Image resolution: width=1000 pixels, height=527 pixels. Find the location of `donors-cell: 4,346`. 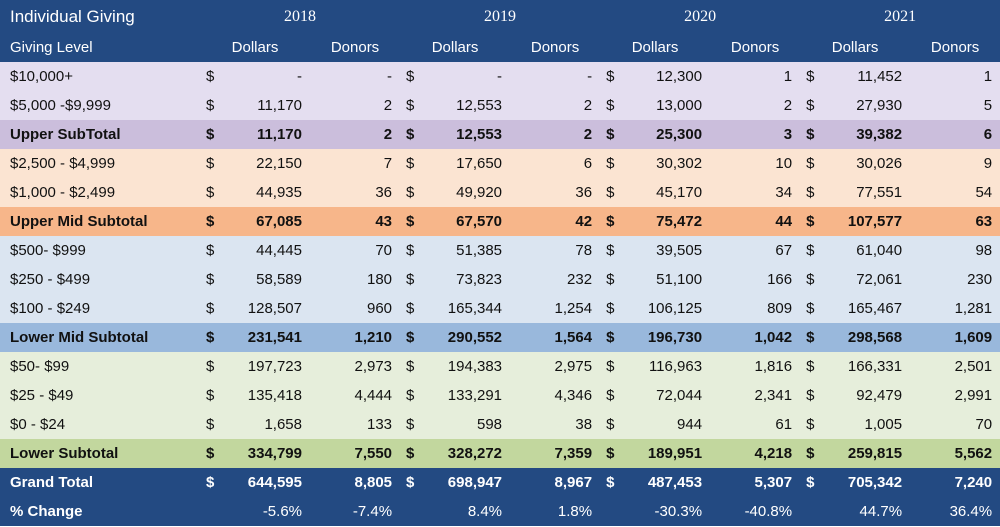

donors-cell: 4,346 is located at coordinates (555, 395).